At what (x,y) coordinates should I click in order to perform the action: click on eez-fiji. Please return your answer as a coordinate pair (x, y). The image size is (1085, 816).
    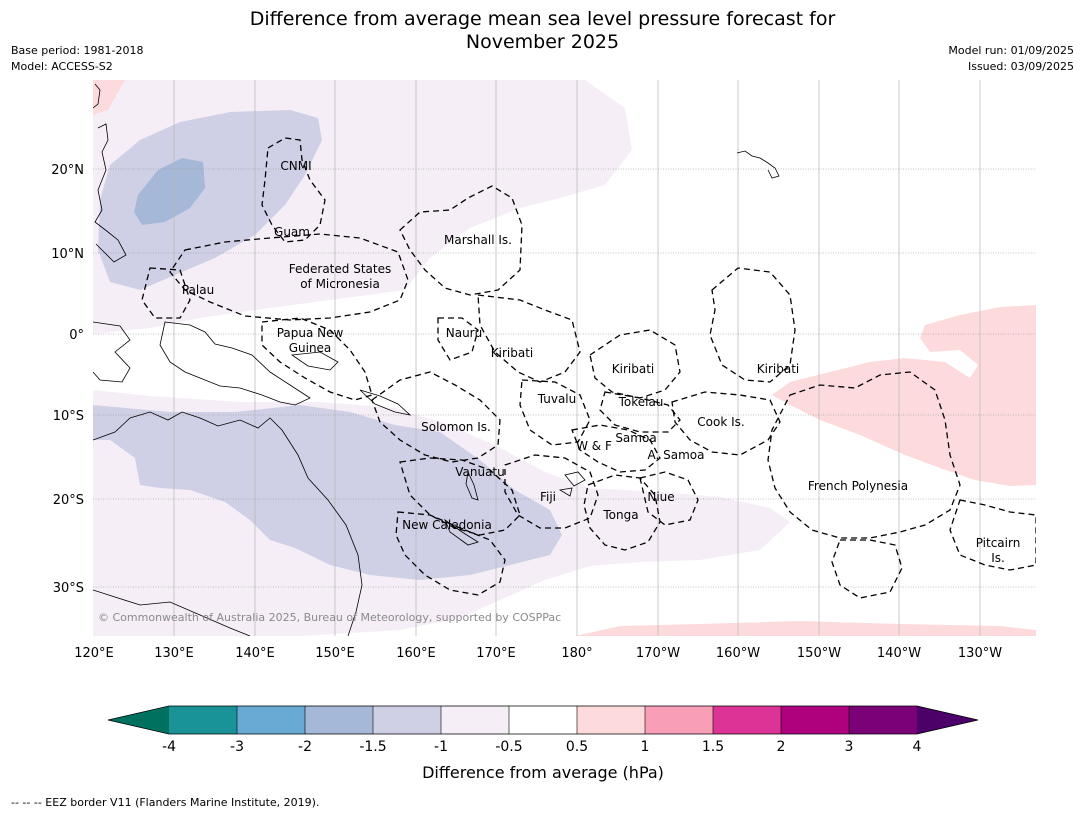
    Looking at the image, I should click on (551, 491).